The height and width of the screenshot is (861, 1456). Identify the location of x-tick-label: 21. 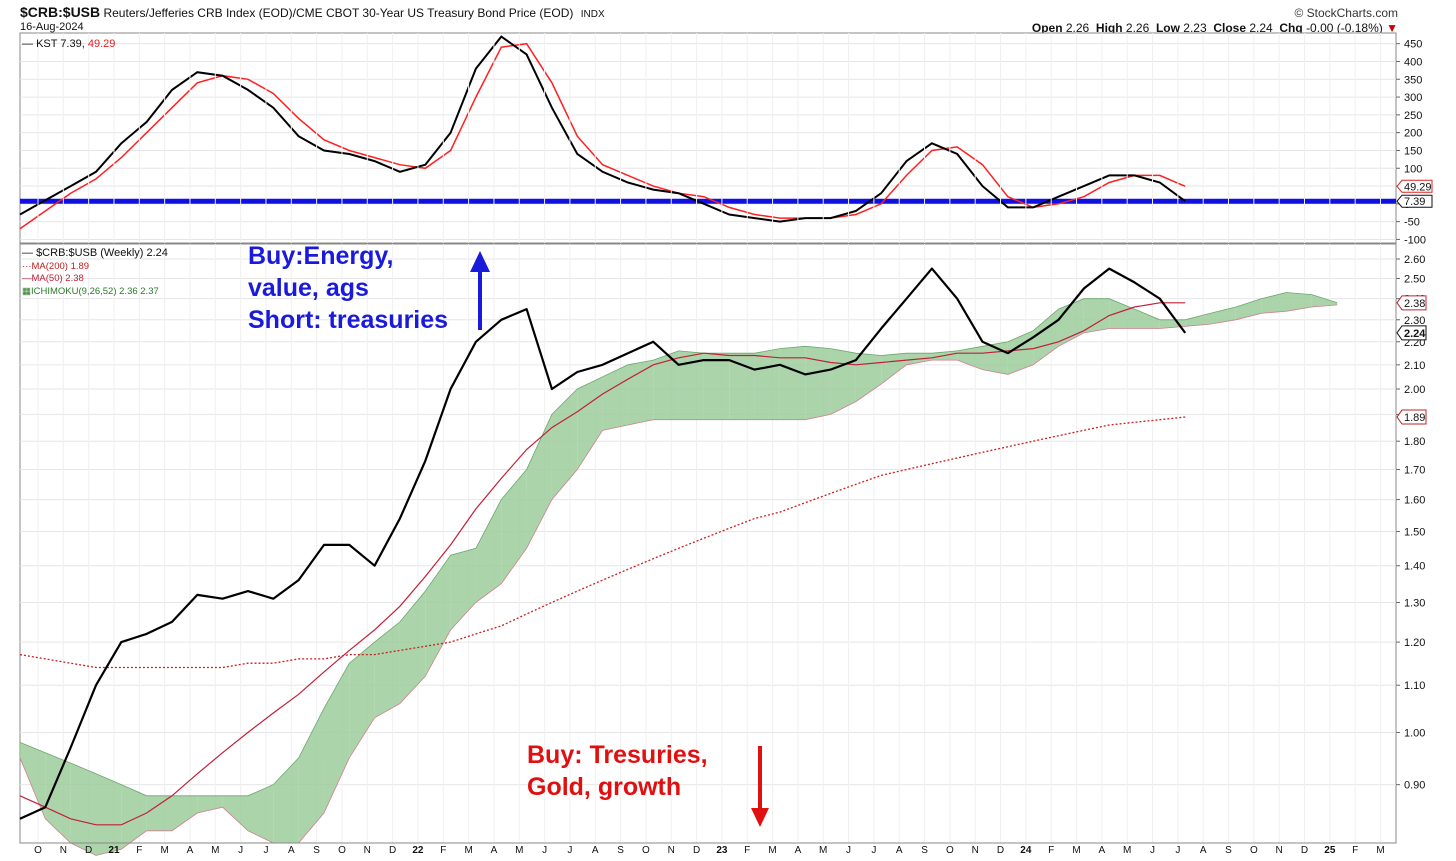
(114, 850).